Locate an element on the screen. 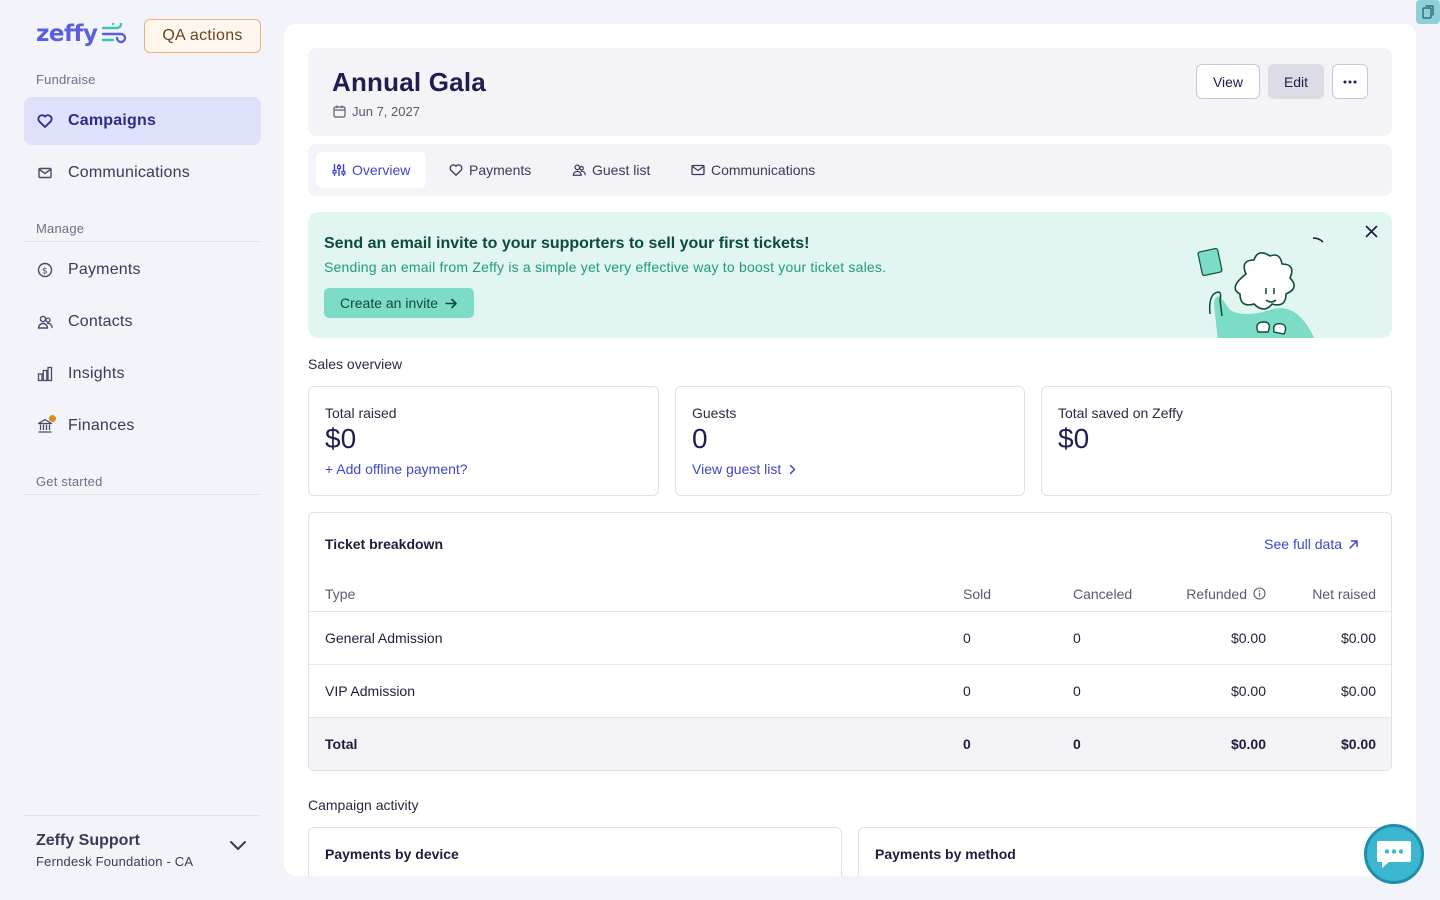 This screenshot has height=900, width=1440. sidebar-item-insights: Insights is located at coordinates (142, 374).